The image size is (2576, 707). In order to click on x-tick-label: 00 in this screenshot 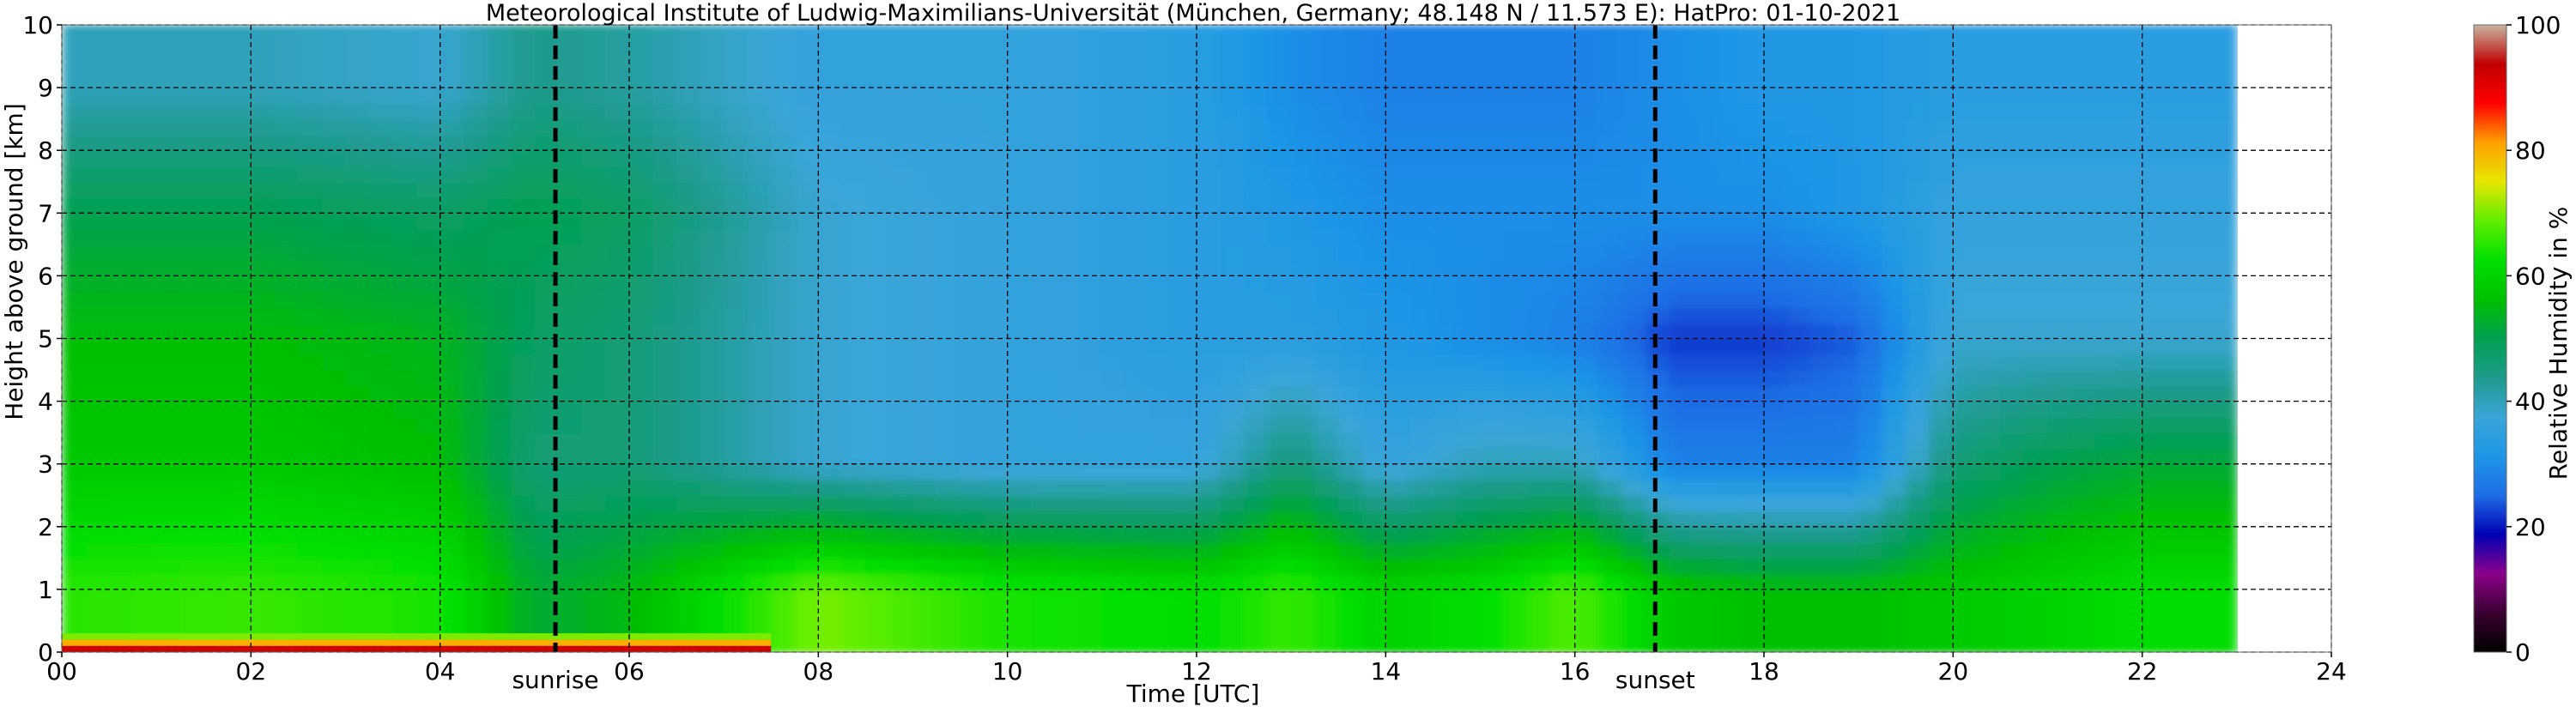, I will do `click(61, 671)`.